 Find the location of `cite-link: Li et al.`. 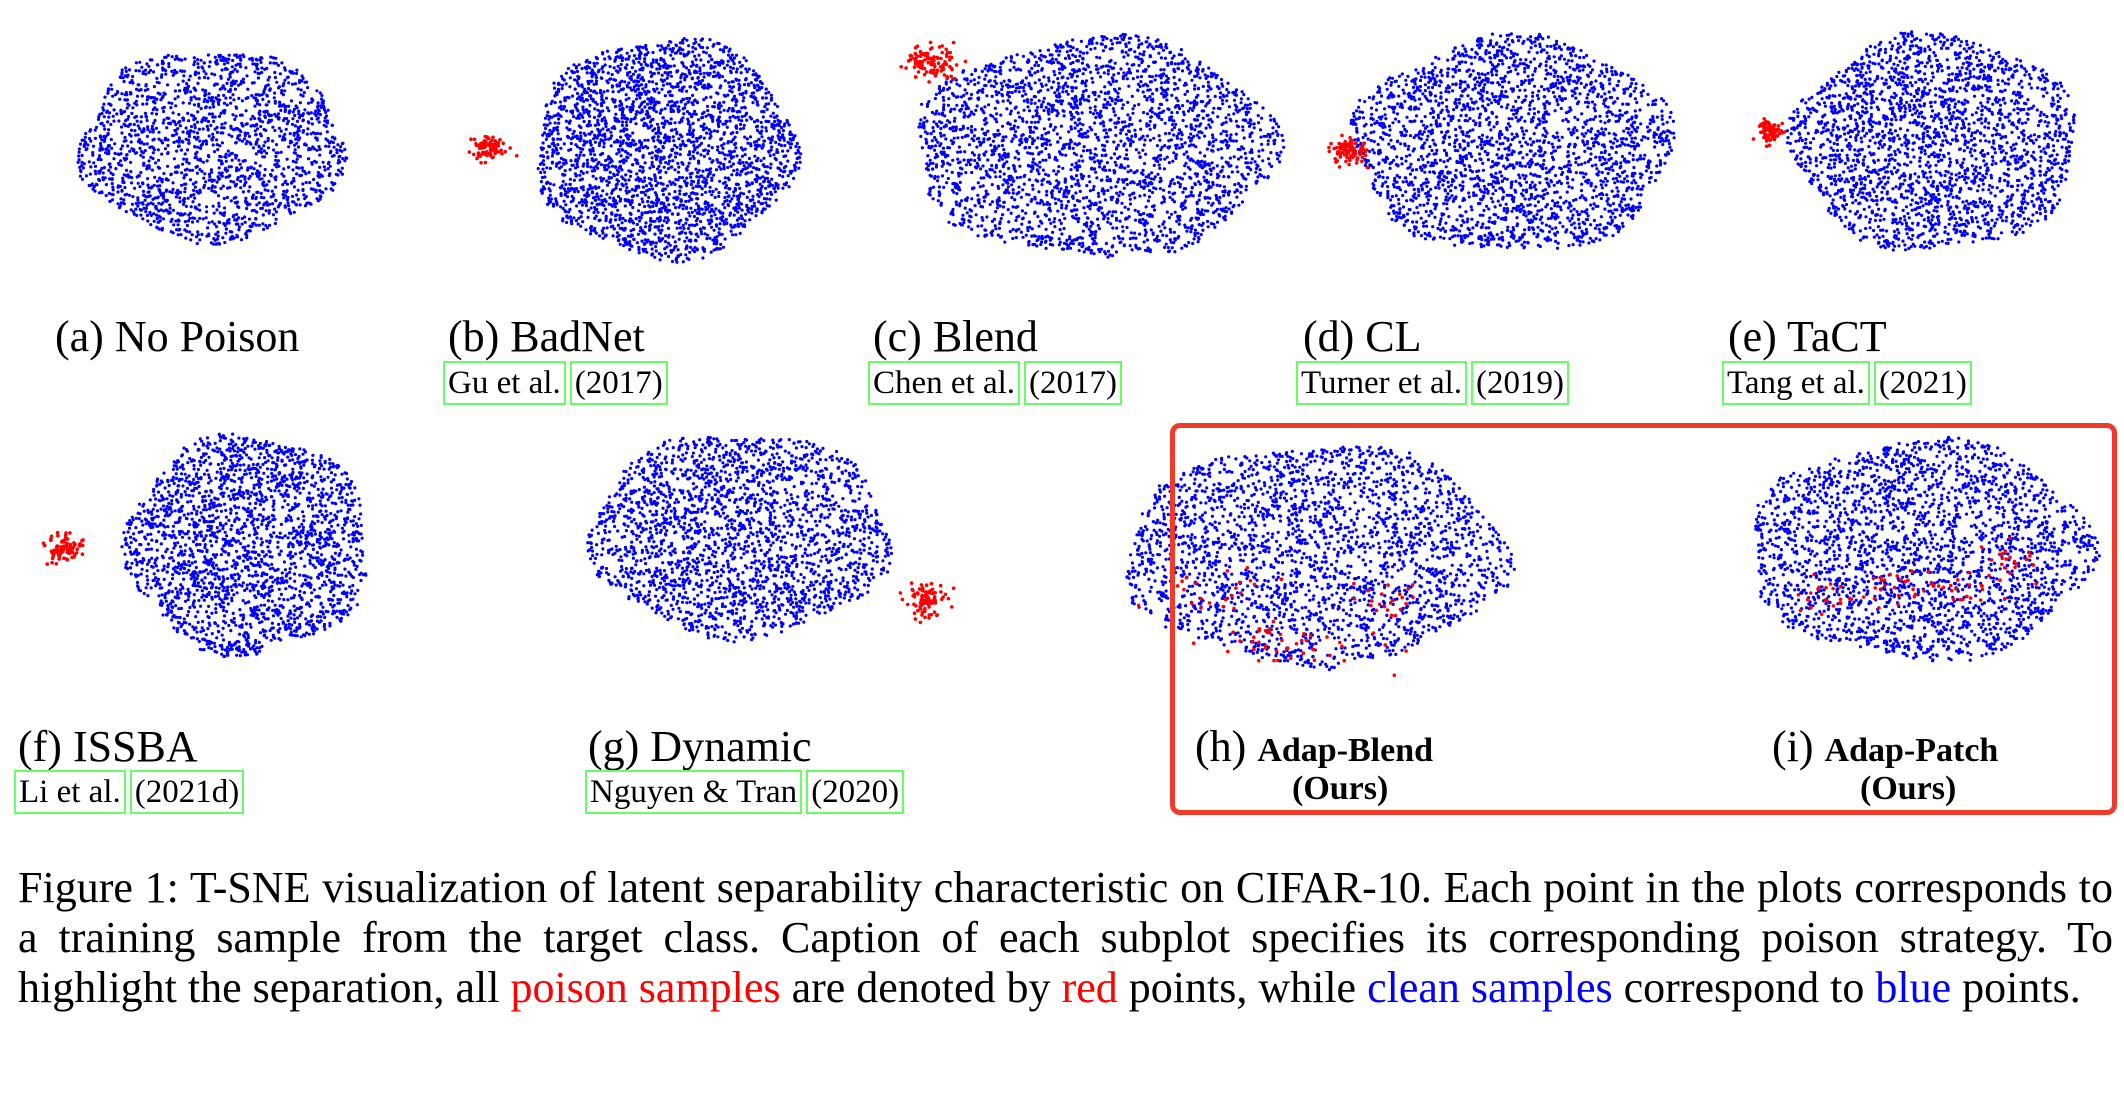

cite-link: Li et al. is located at coordinates (70, 792).